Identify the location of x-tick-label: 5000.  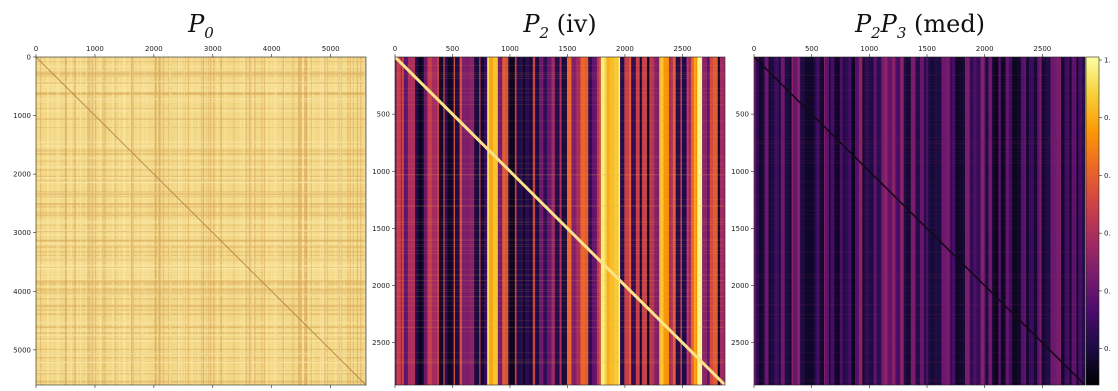
(331, 49).